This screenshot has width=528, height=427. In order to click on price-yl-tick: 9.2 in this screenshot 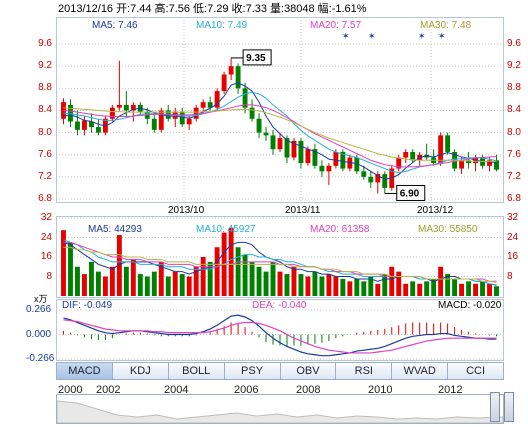, I will do `click(45, 66)`.